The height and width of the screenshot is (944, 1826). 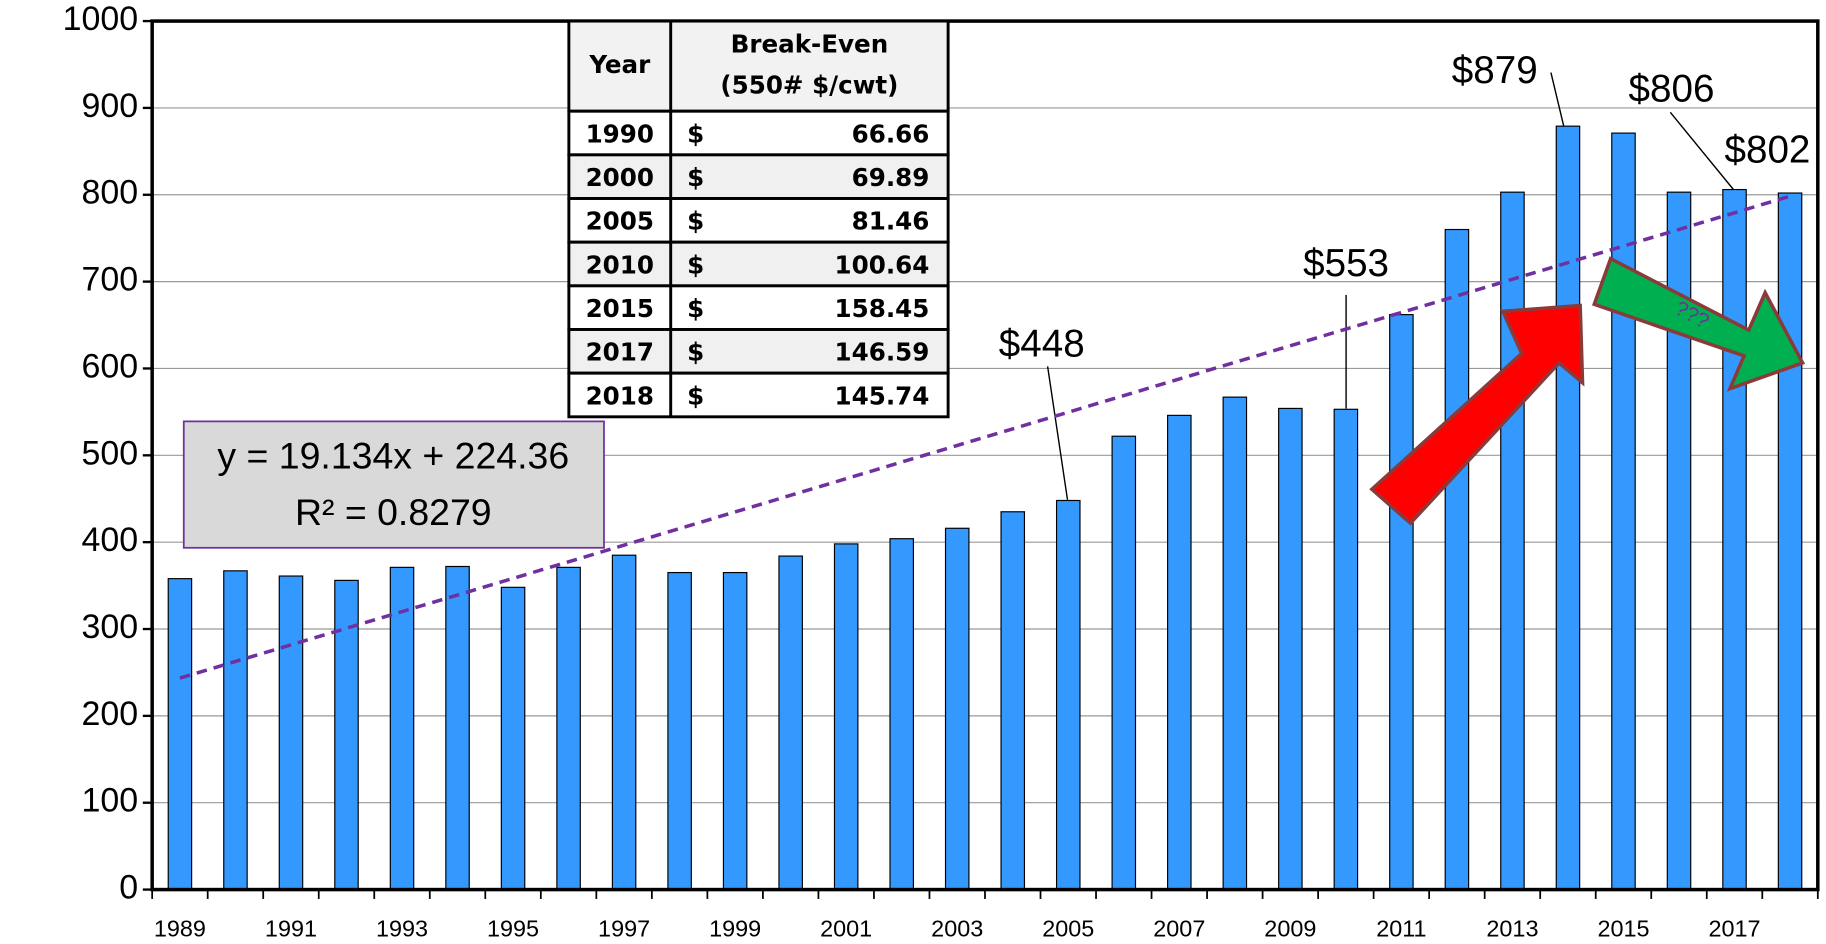 What do you see at coordinates (1672, 89) in the screenshot?
I see `value-label: $806` at bounding box center [1672, 89].